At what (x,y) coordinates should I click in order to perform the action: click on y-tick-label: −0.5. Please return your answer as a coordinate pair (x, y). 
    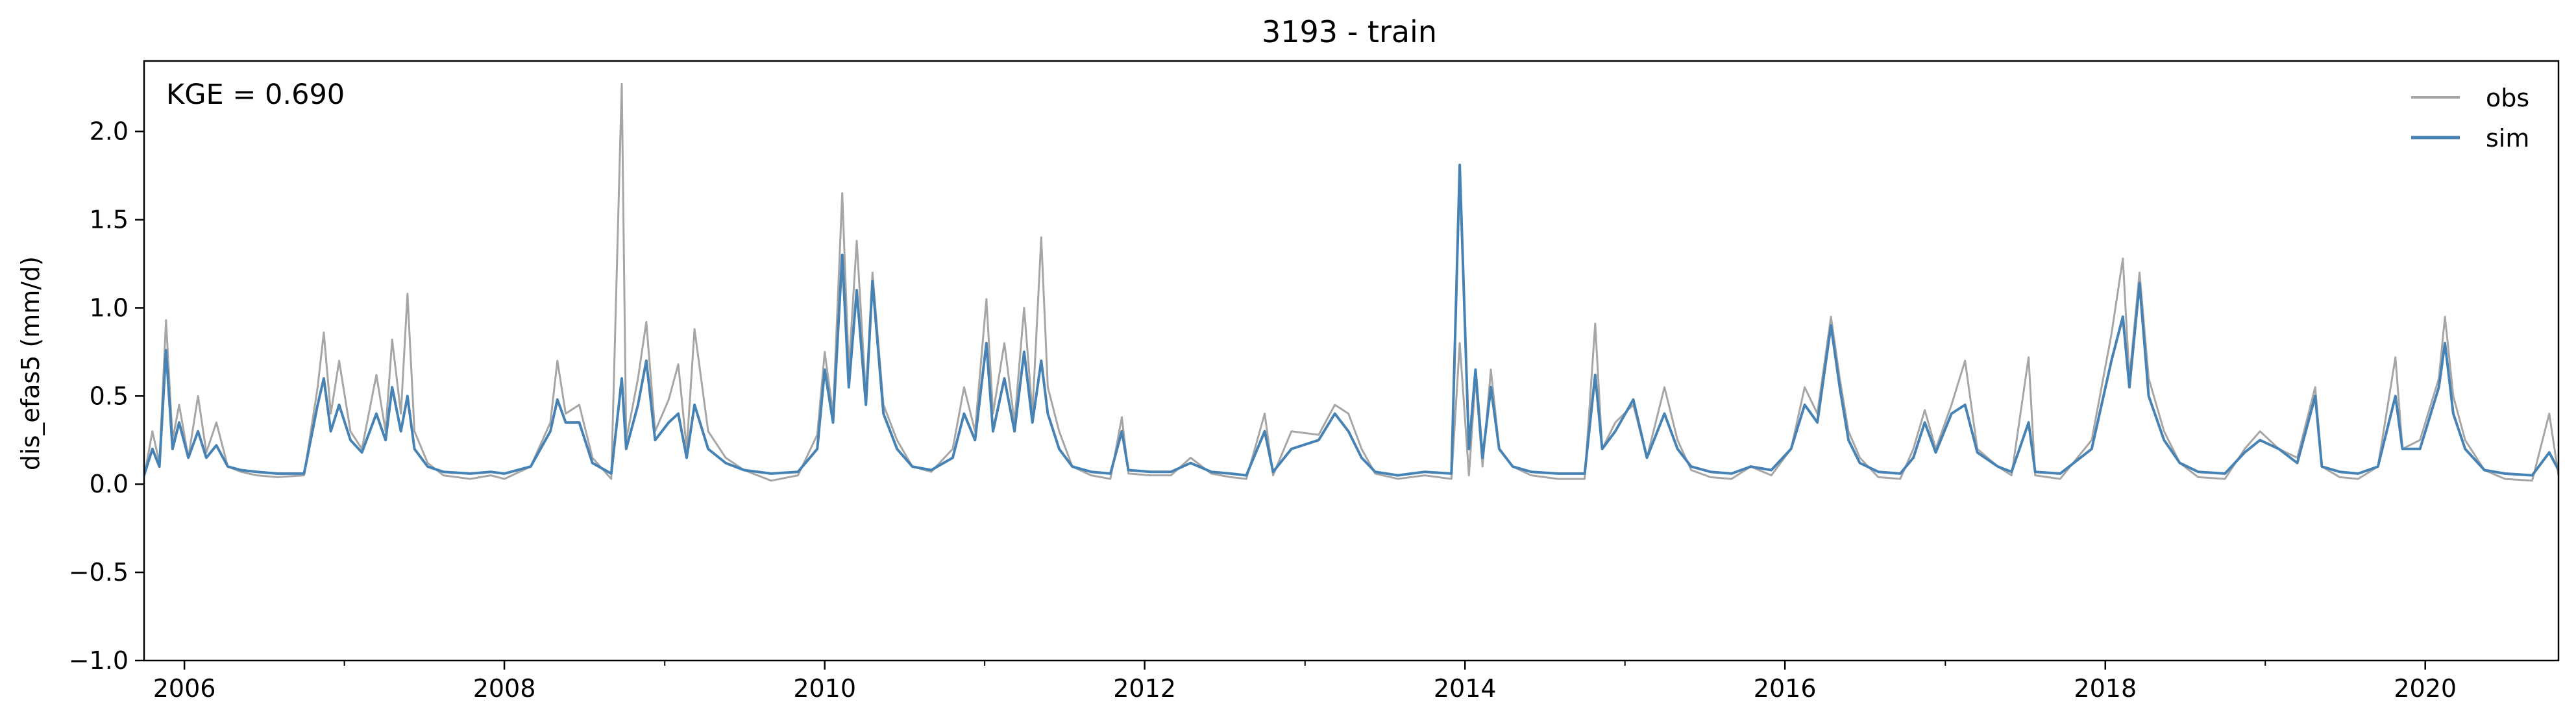
    Looking at the image, I should click on (99, 572).